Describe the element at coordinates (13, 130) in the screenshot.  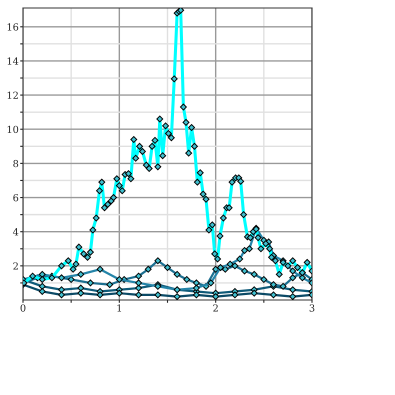
I see `y-tick-label: 10` at that location.